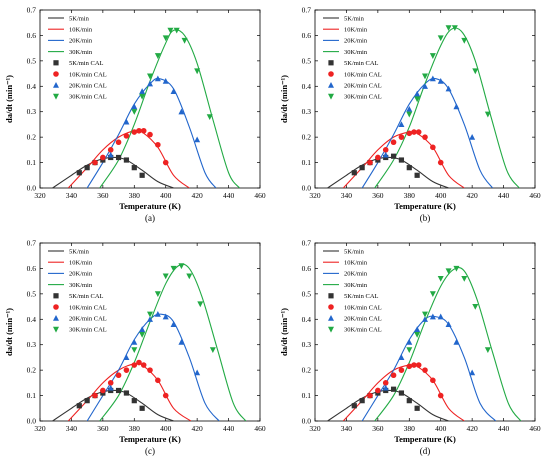  I want to click on series-line-10k-min, so click(129, 391).